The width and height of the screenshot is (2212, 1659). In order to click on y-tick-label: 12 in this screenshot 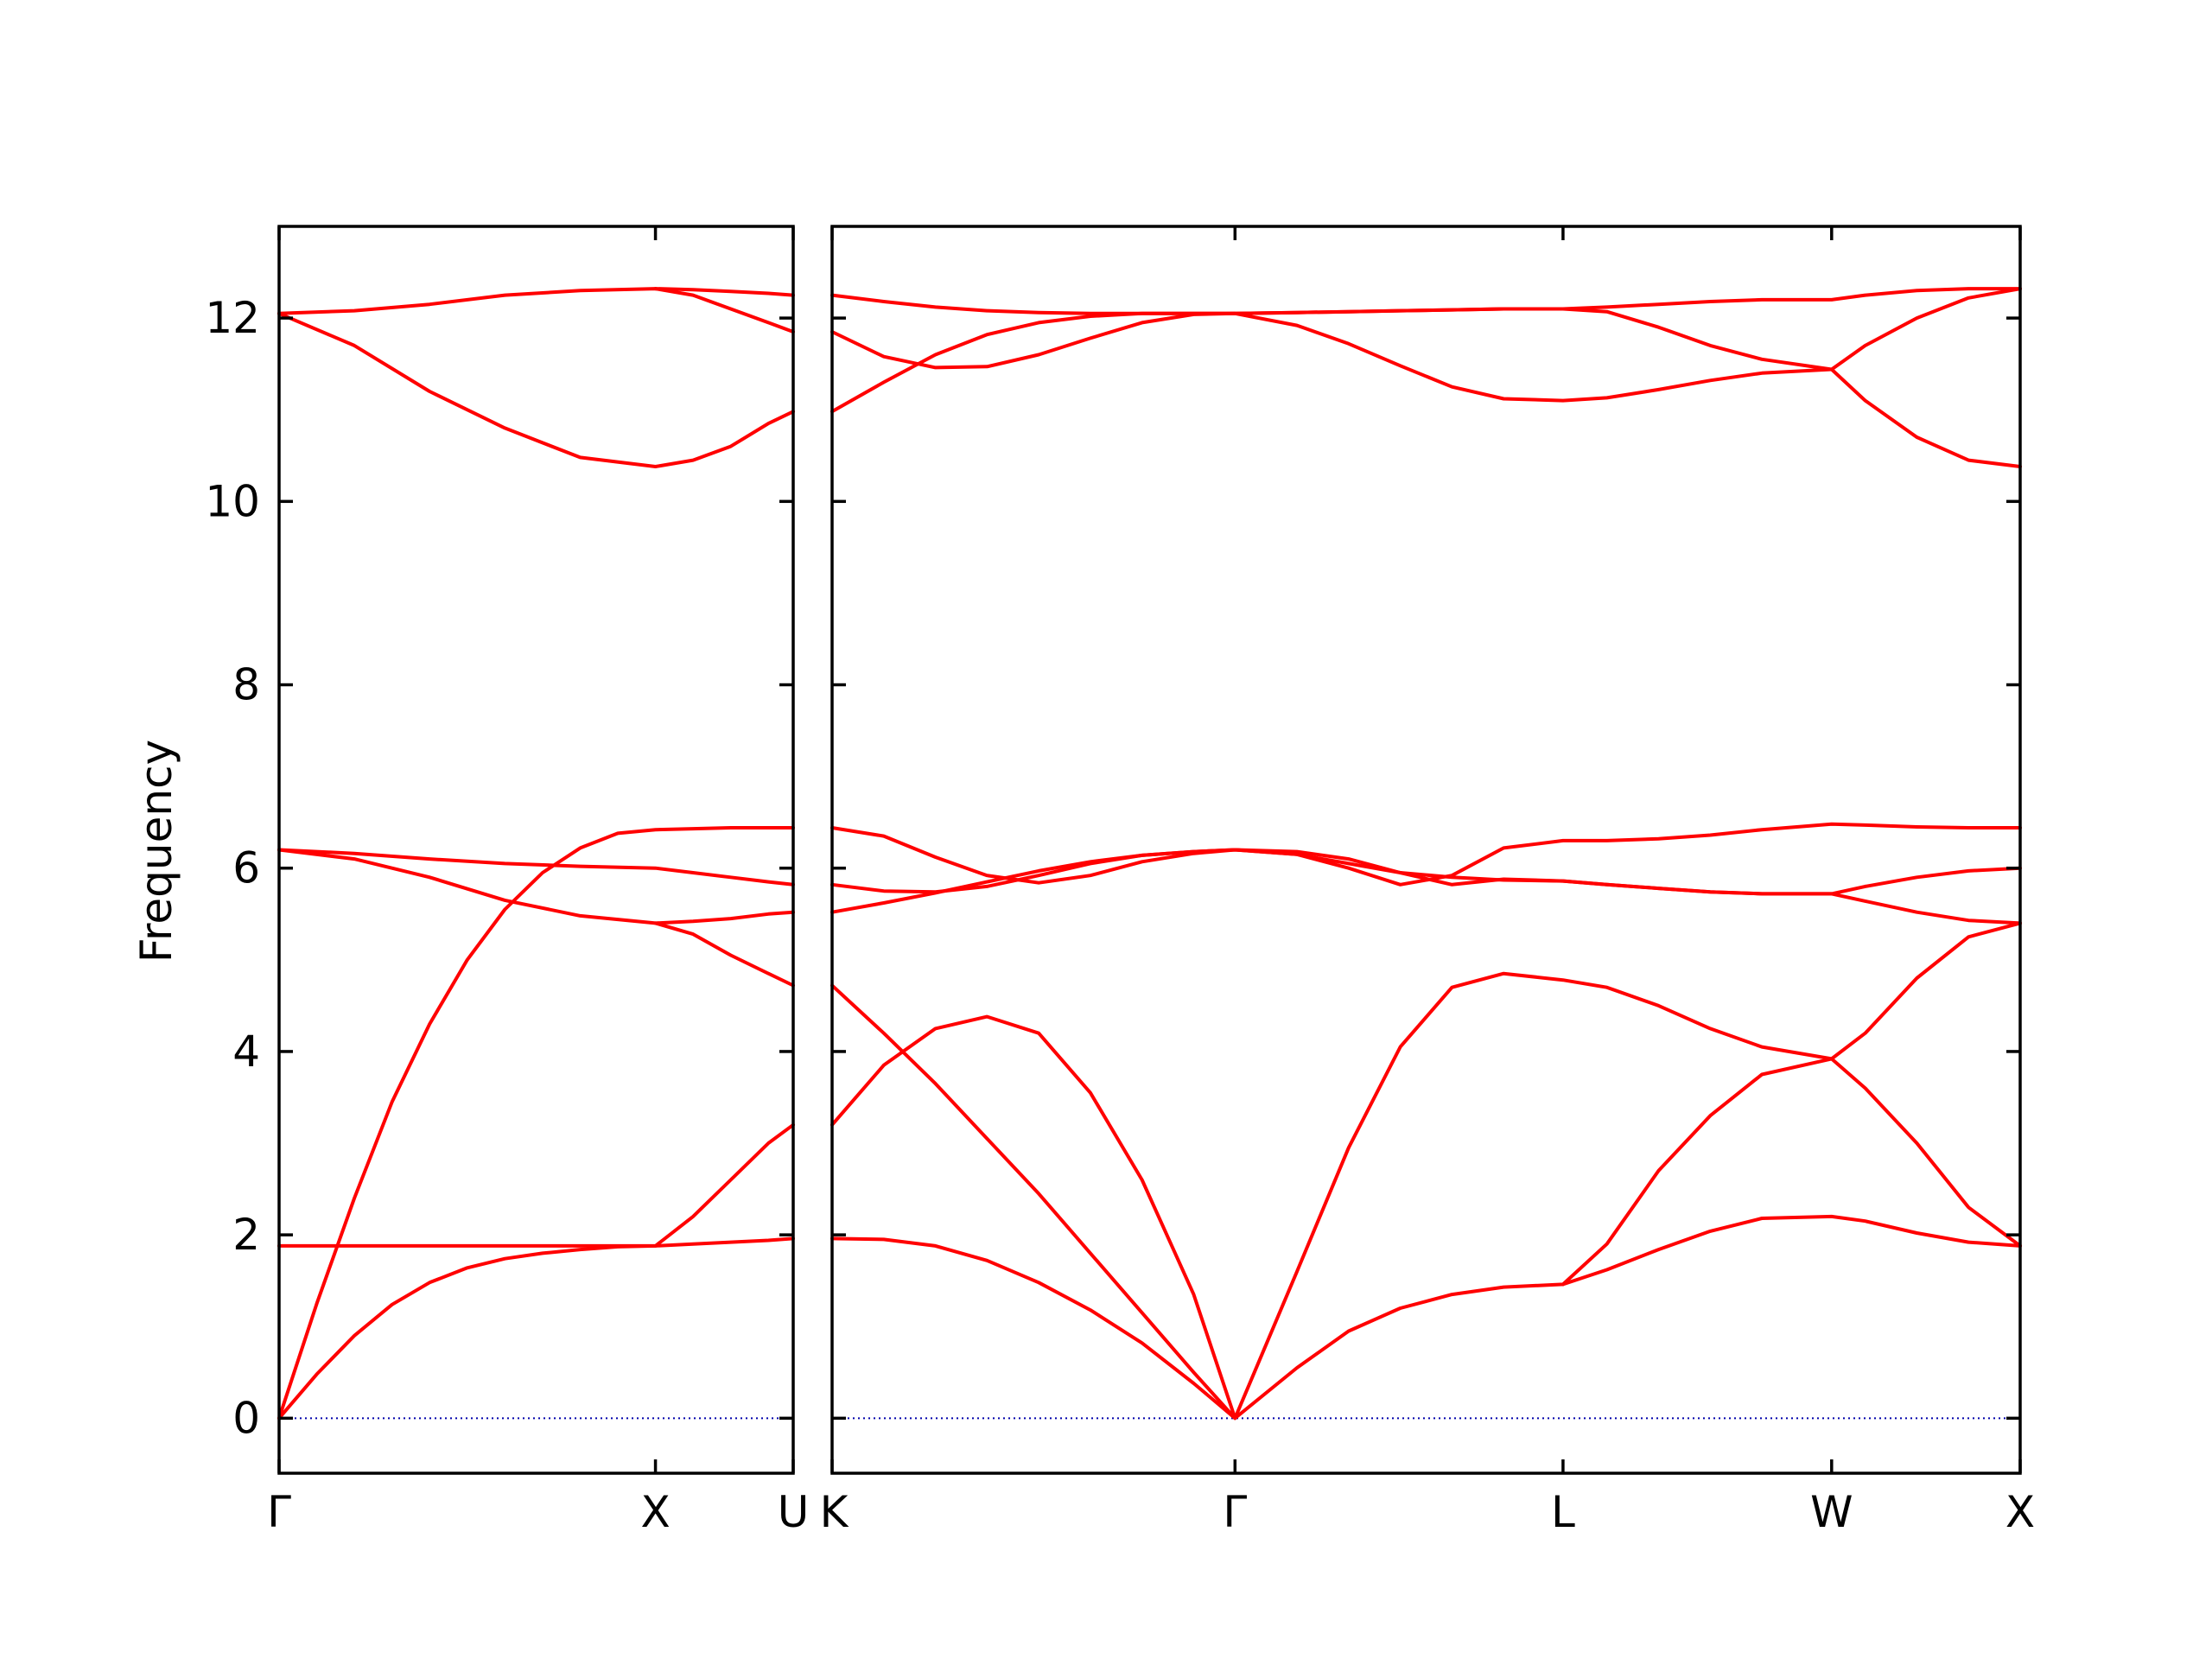, I will do `click(232, 318)`.